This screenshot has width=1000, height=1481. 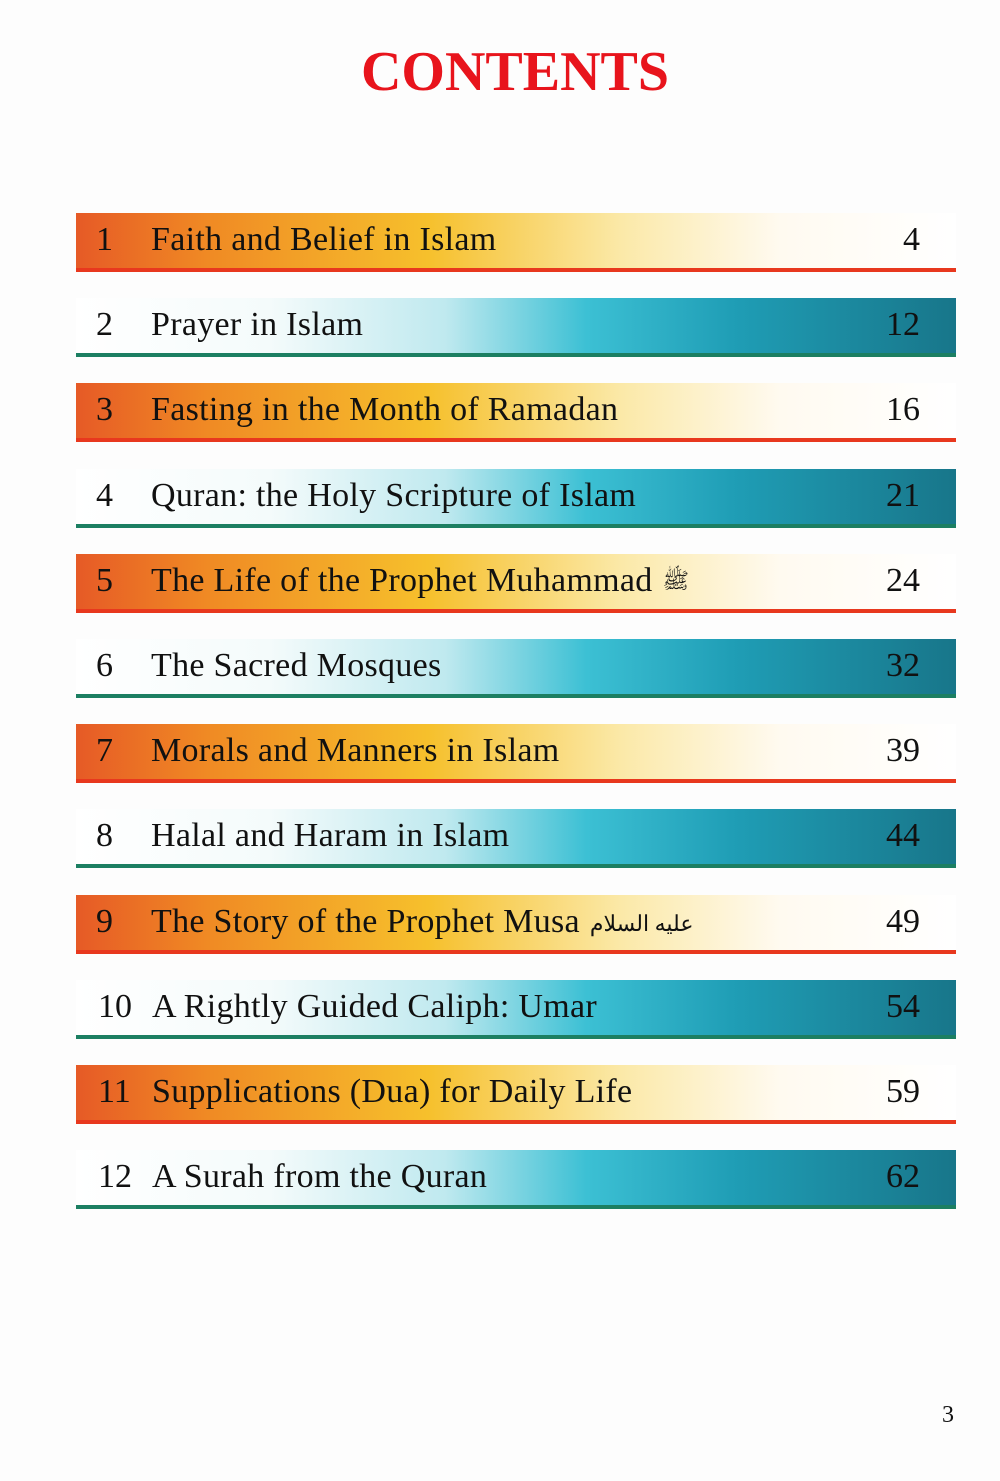 I want to click on chapter-title: The Sacred Mosques, so click(x=296, y=666).